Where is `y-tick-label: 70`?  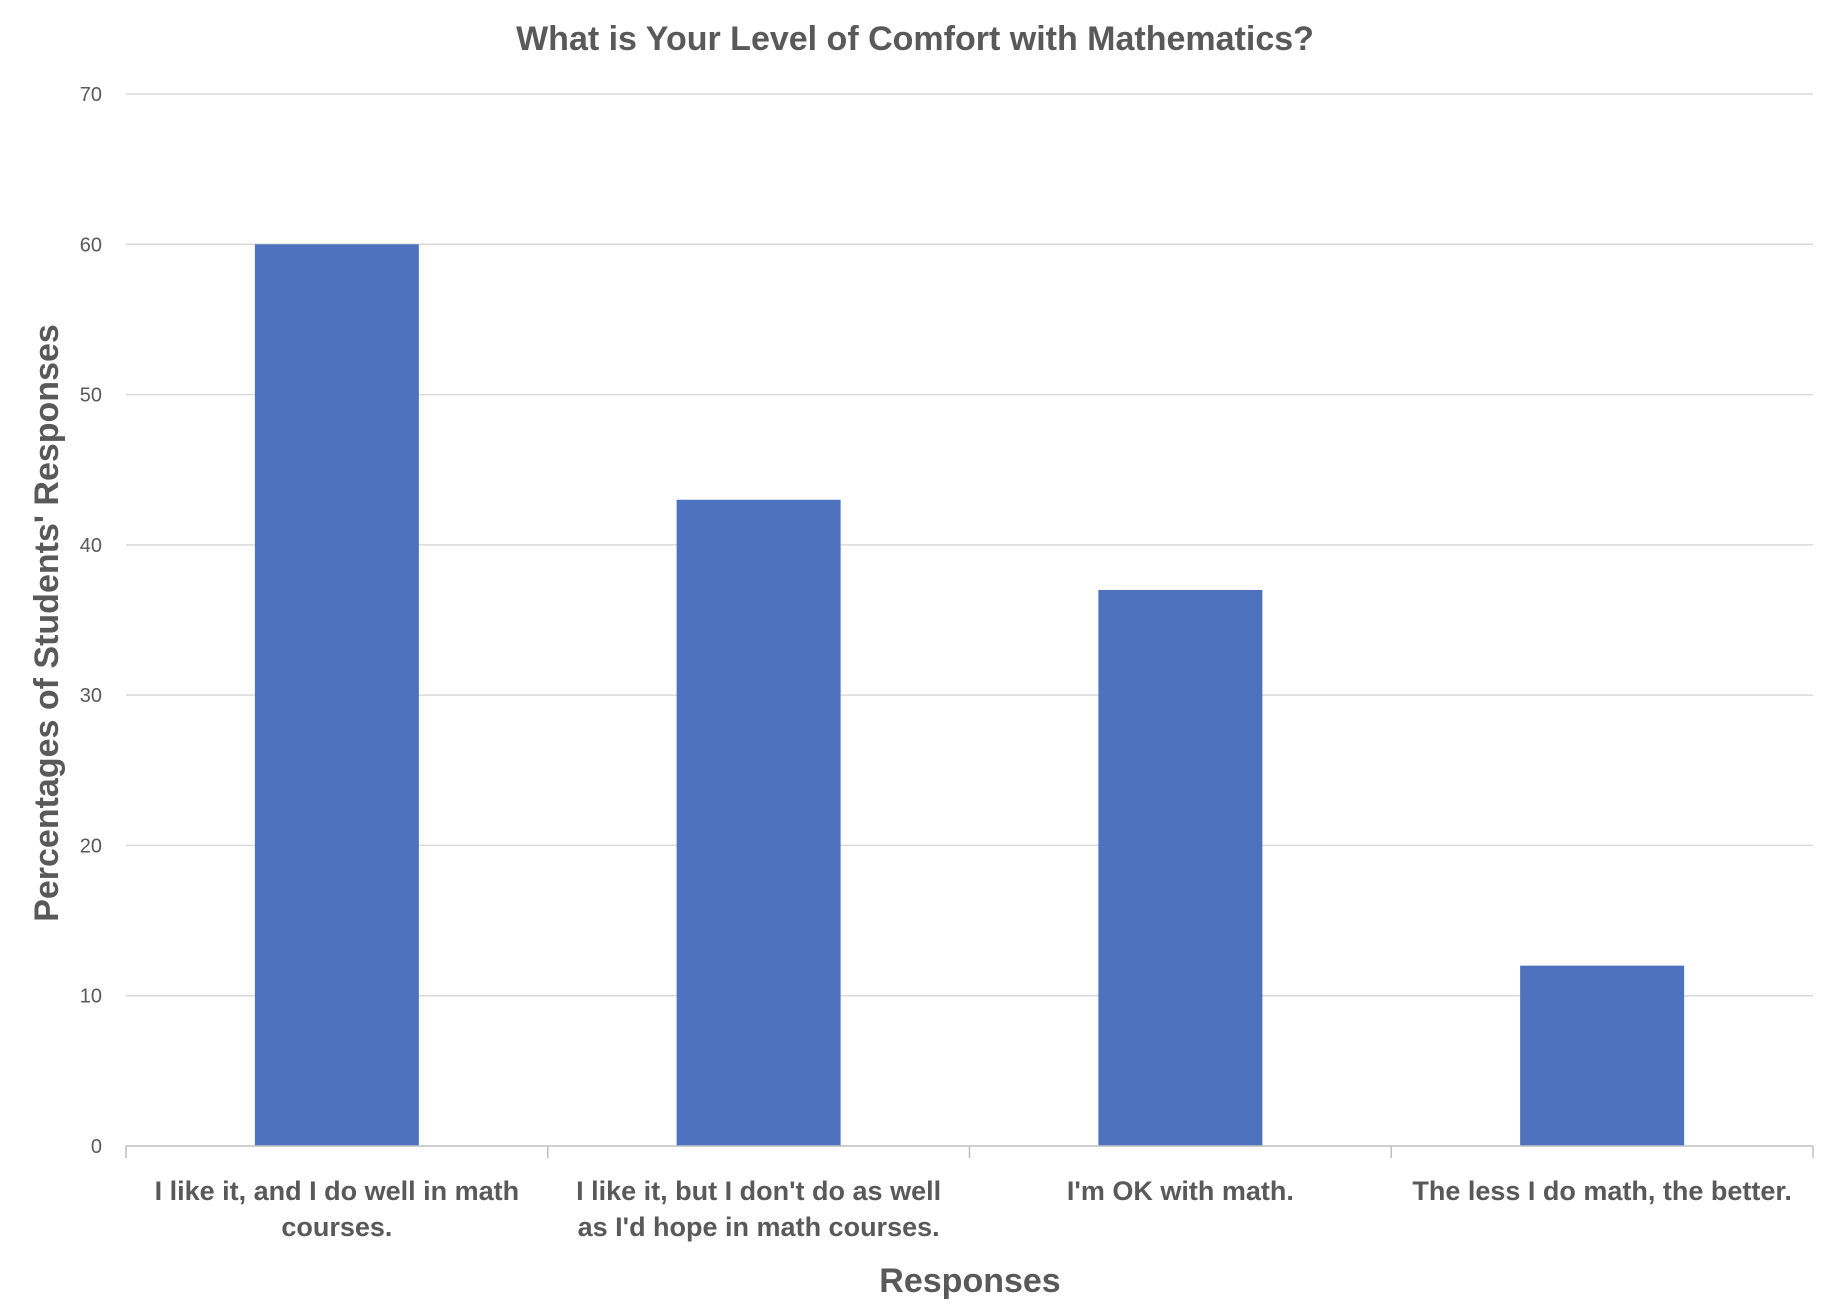 y-tick-label: 70 is located at coordinates (91, 95).